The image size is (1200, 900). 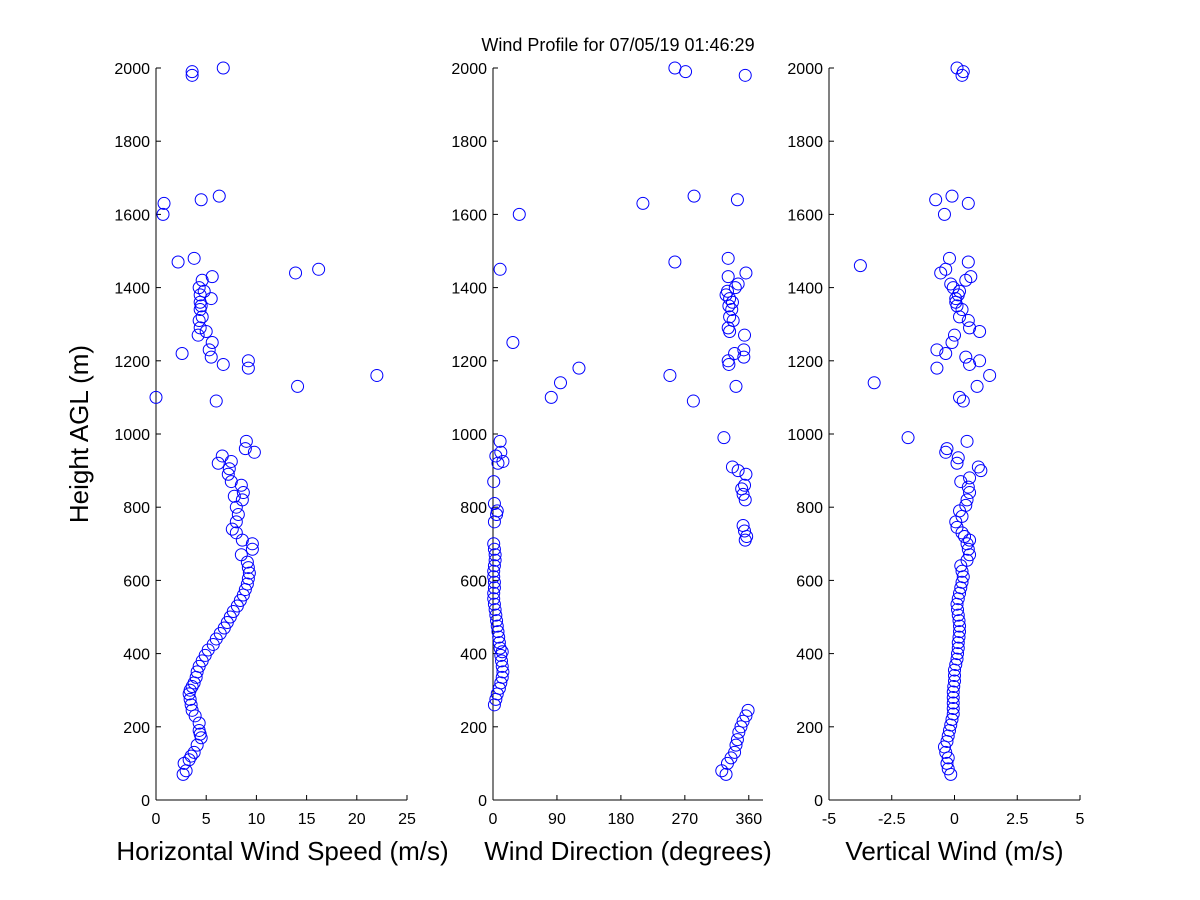 I want to click on hspeed-y-tick-label: 1600, so click(x=132, y=215).